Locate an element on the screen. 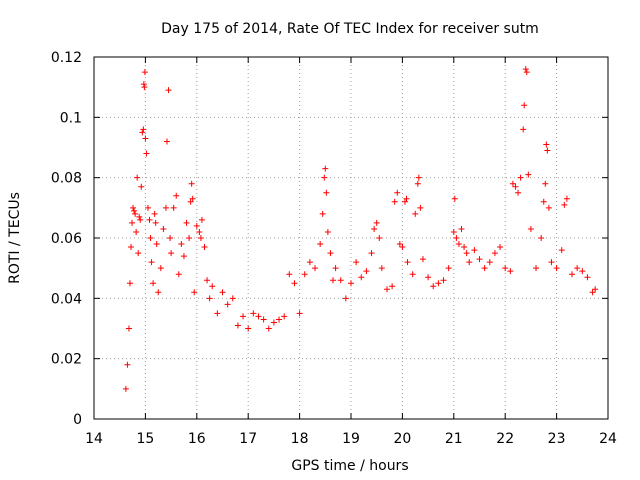 The height and width of the screenshot is (480, 640). x-tick-label: 18 is located at coordinates (300, 439).